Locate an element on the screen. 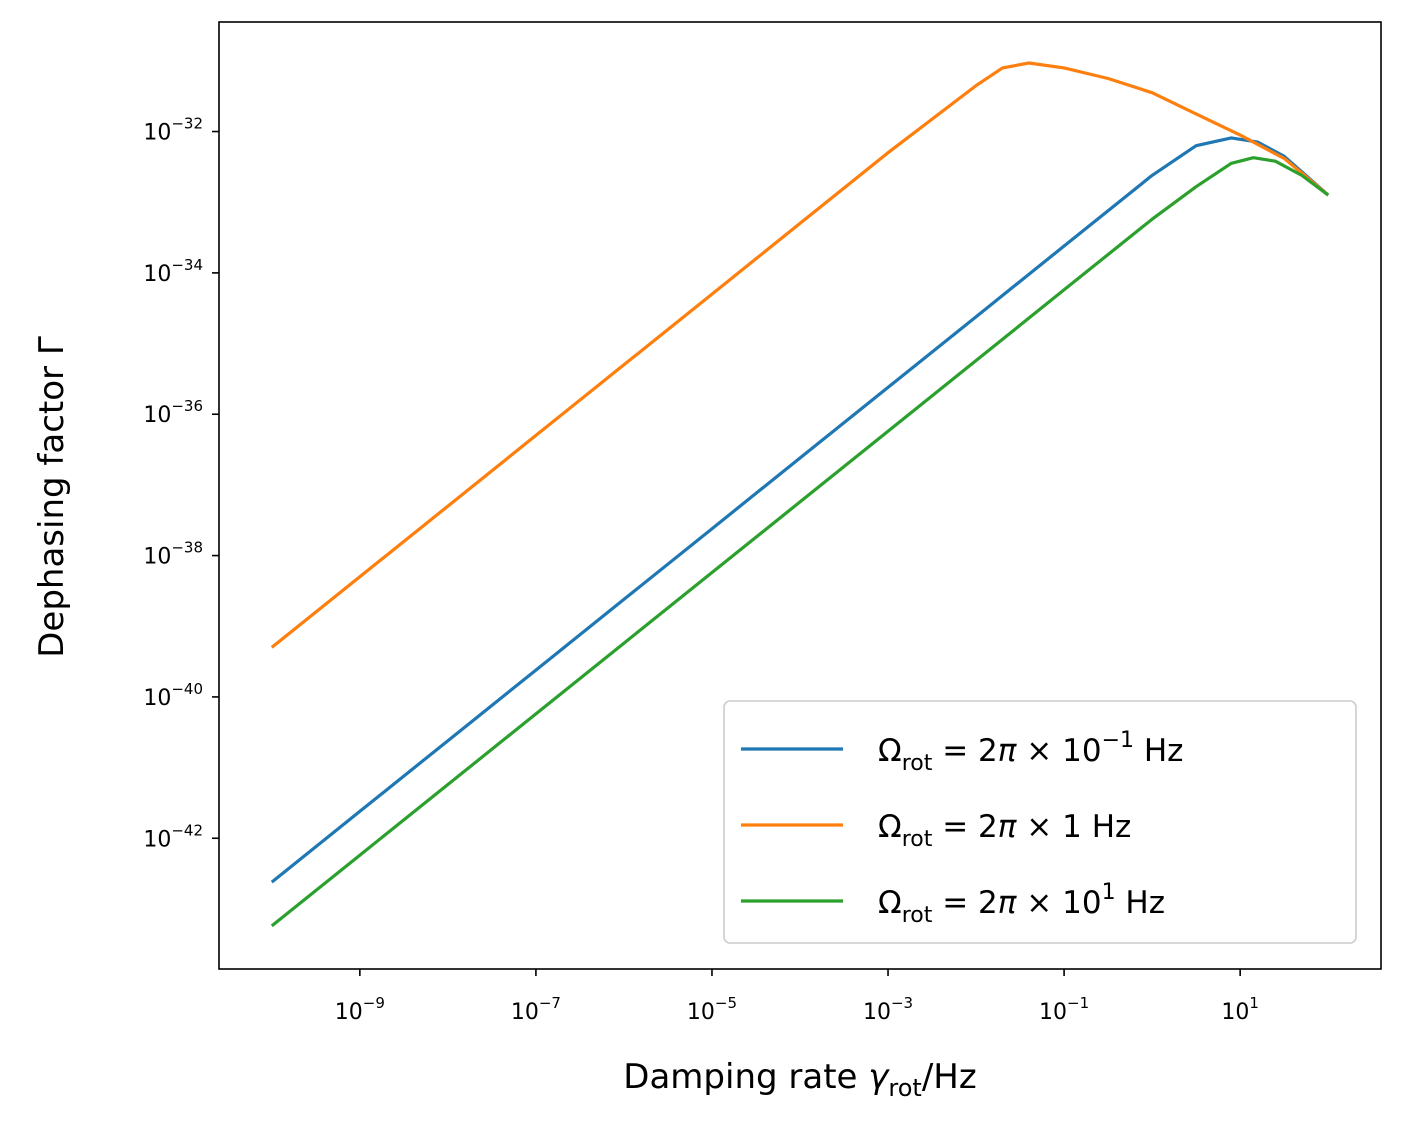 This screenshot has width=1405, height=1126. y-tick-label-2: 10−40 is located at coordinates (173, 695).